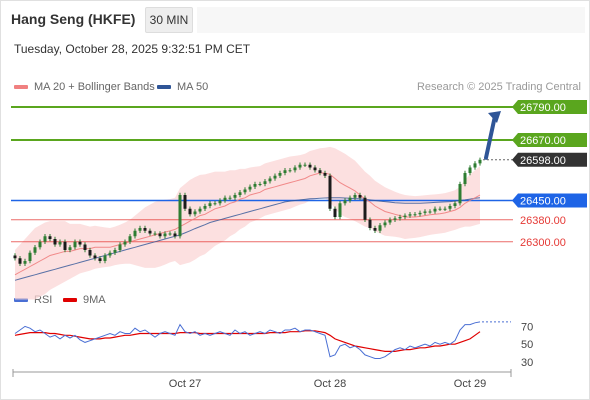 This screenshot has height=400, width=590. Describe the element at coordinates (470, 384) in the screenshot. I see `x-tick-label-oct-29: Oct 29` at that location.